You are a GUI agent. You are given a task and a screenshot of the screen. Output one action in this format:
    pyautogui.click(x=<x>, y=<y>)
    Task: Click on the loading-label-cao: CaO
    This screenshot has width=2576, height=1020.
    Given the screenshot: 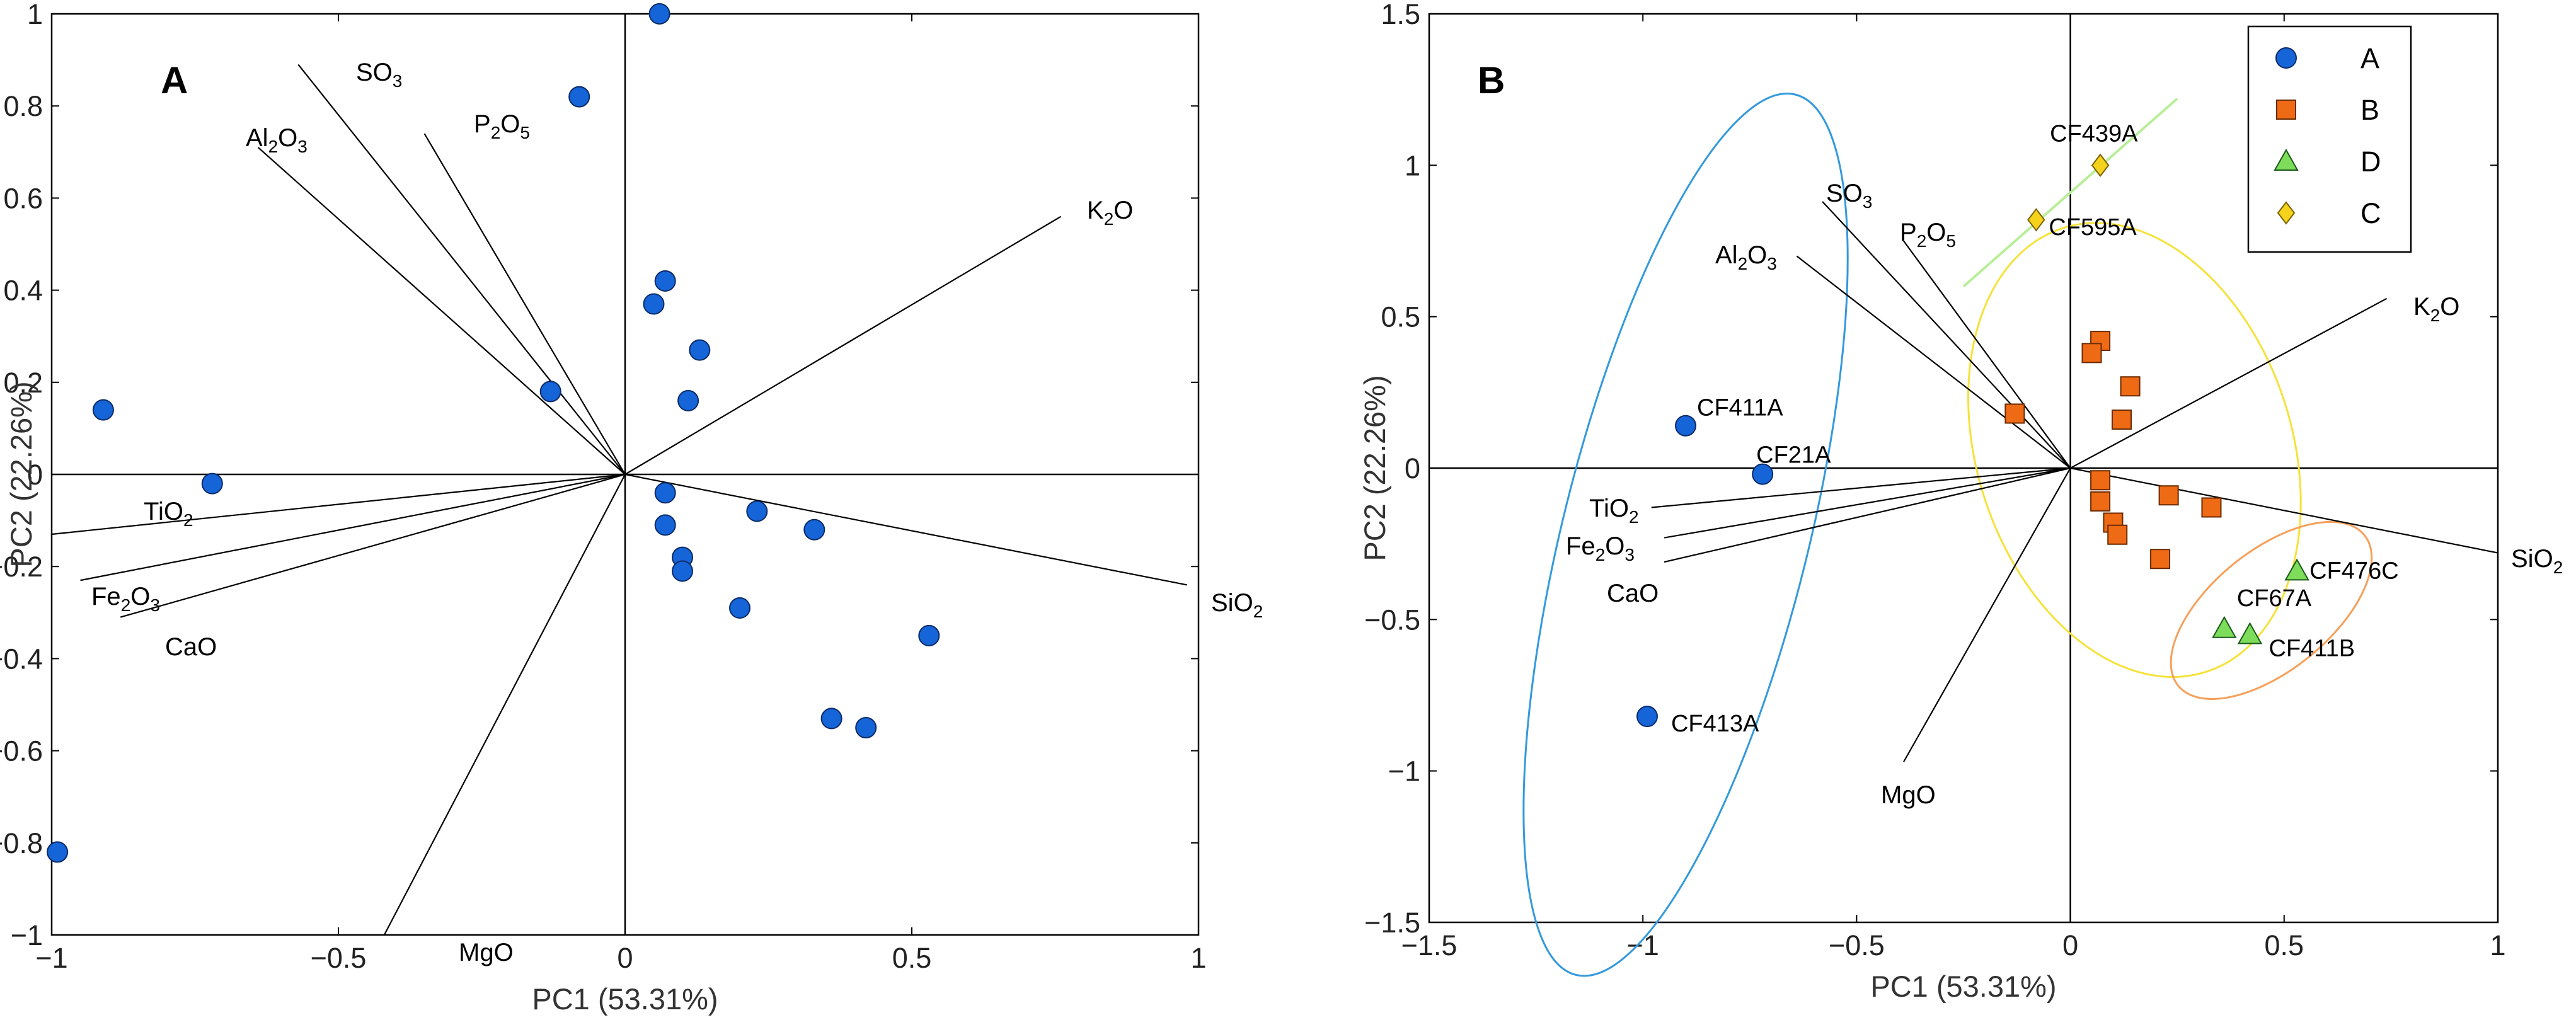 What is the action you would take?
    pyautogui.click(x=191, y=647)
    